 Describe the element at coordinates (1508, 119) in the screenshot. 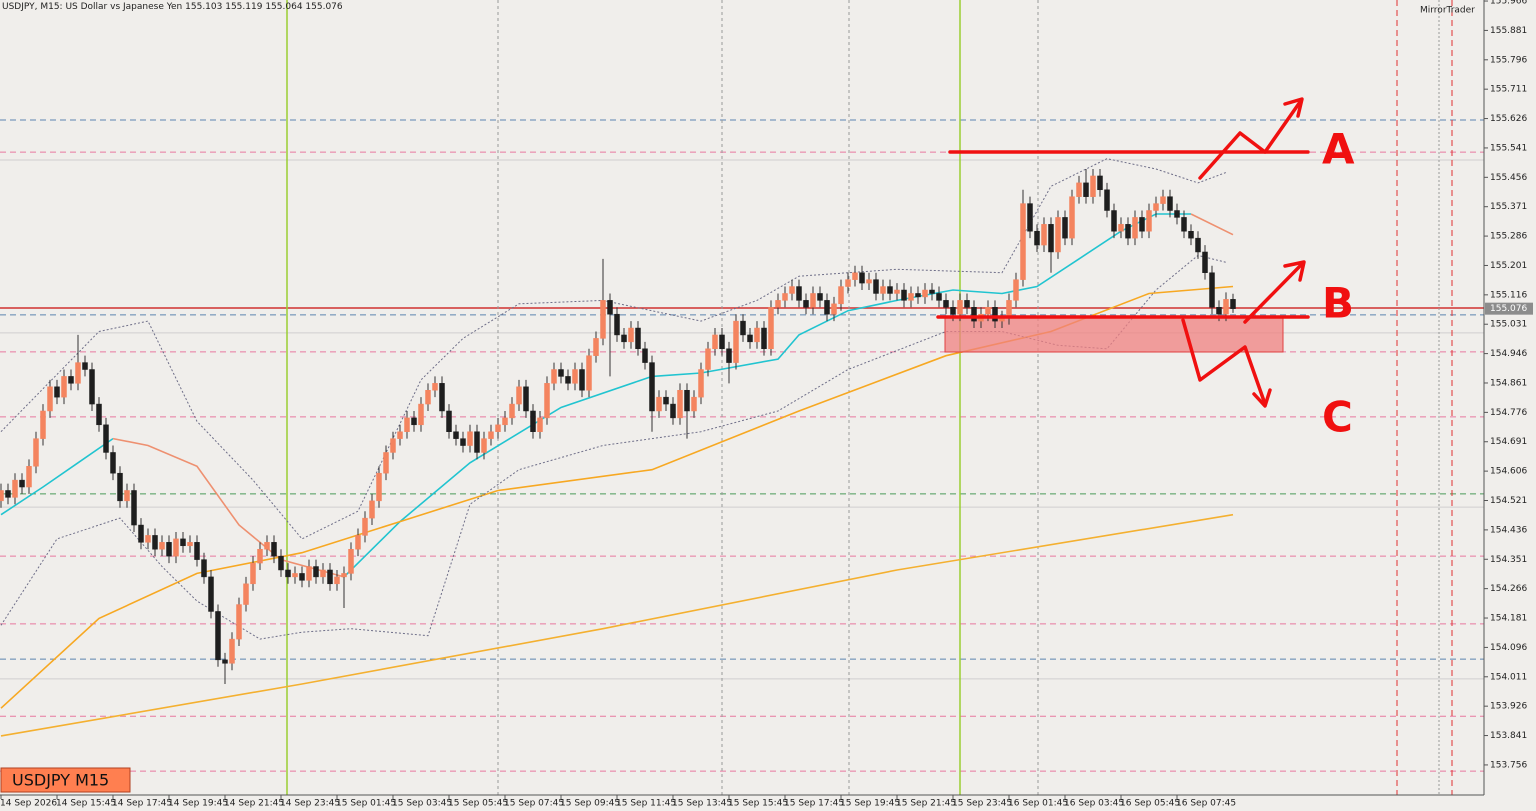

I see `y-tick-label: 155.626` at that location.